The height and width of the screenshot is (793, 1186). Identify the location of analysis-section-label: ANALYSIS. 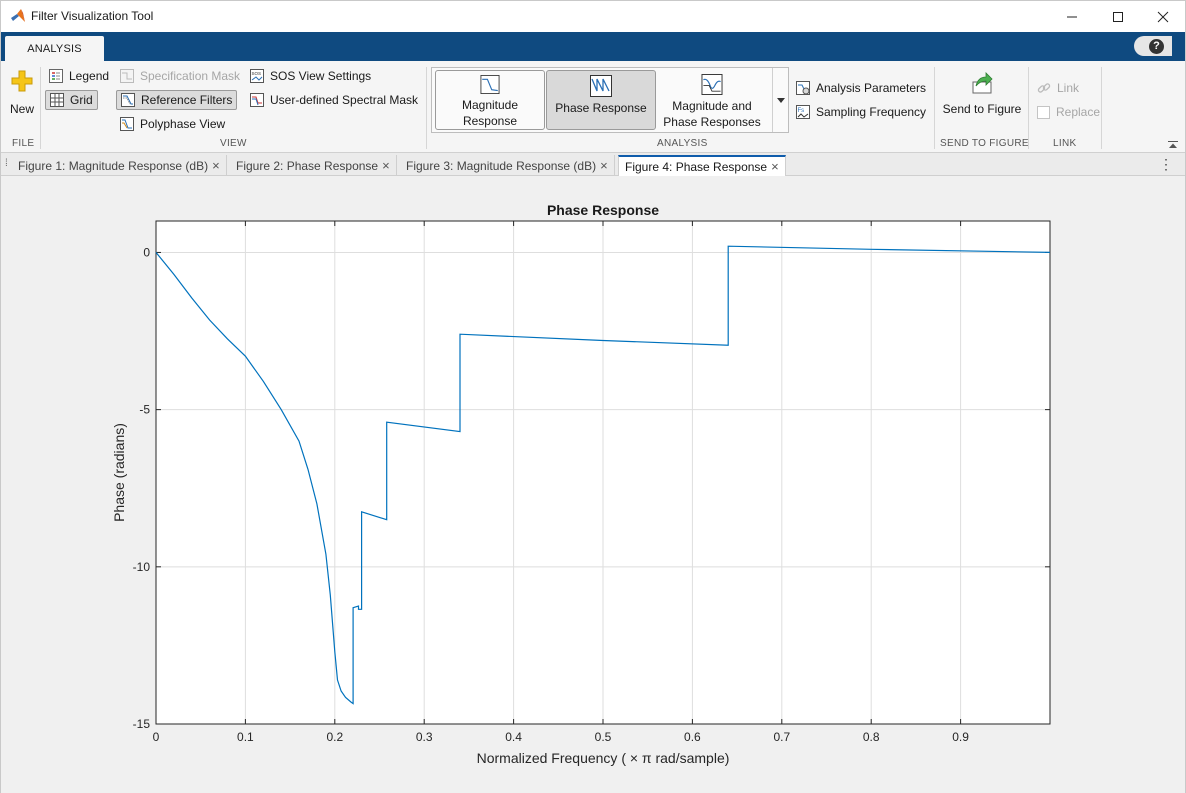
(682, 143).